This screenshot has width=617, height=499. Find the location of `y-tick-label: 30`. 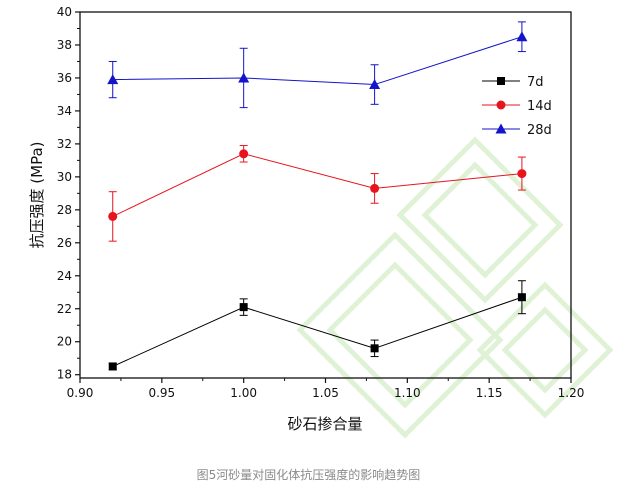

y-tick-label: 30 is located at coordinates (64, 177).